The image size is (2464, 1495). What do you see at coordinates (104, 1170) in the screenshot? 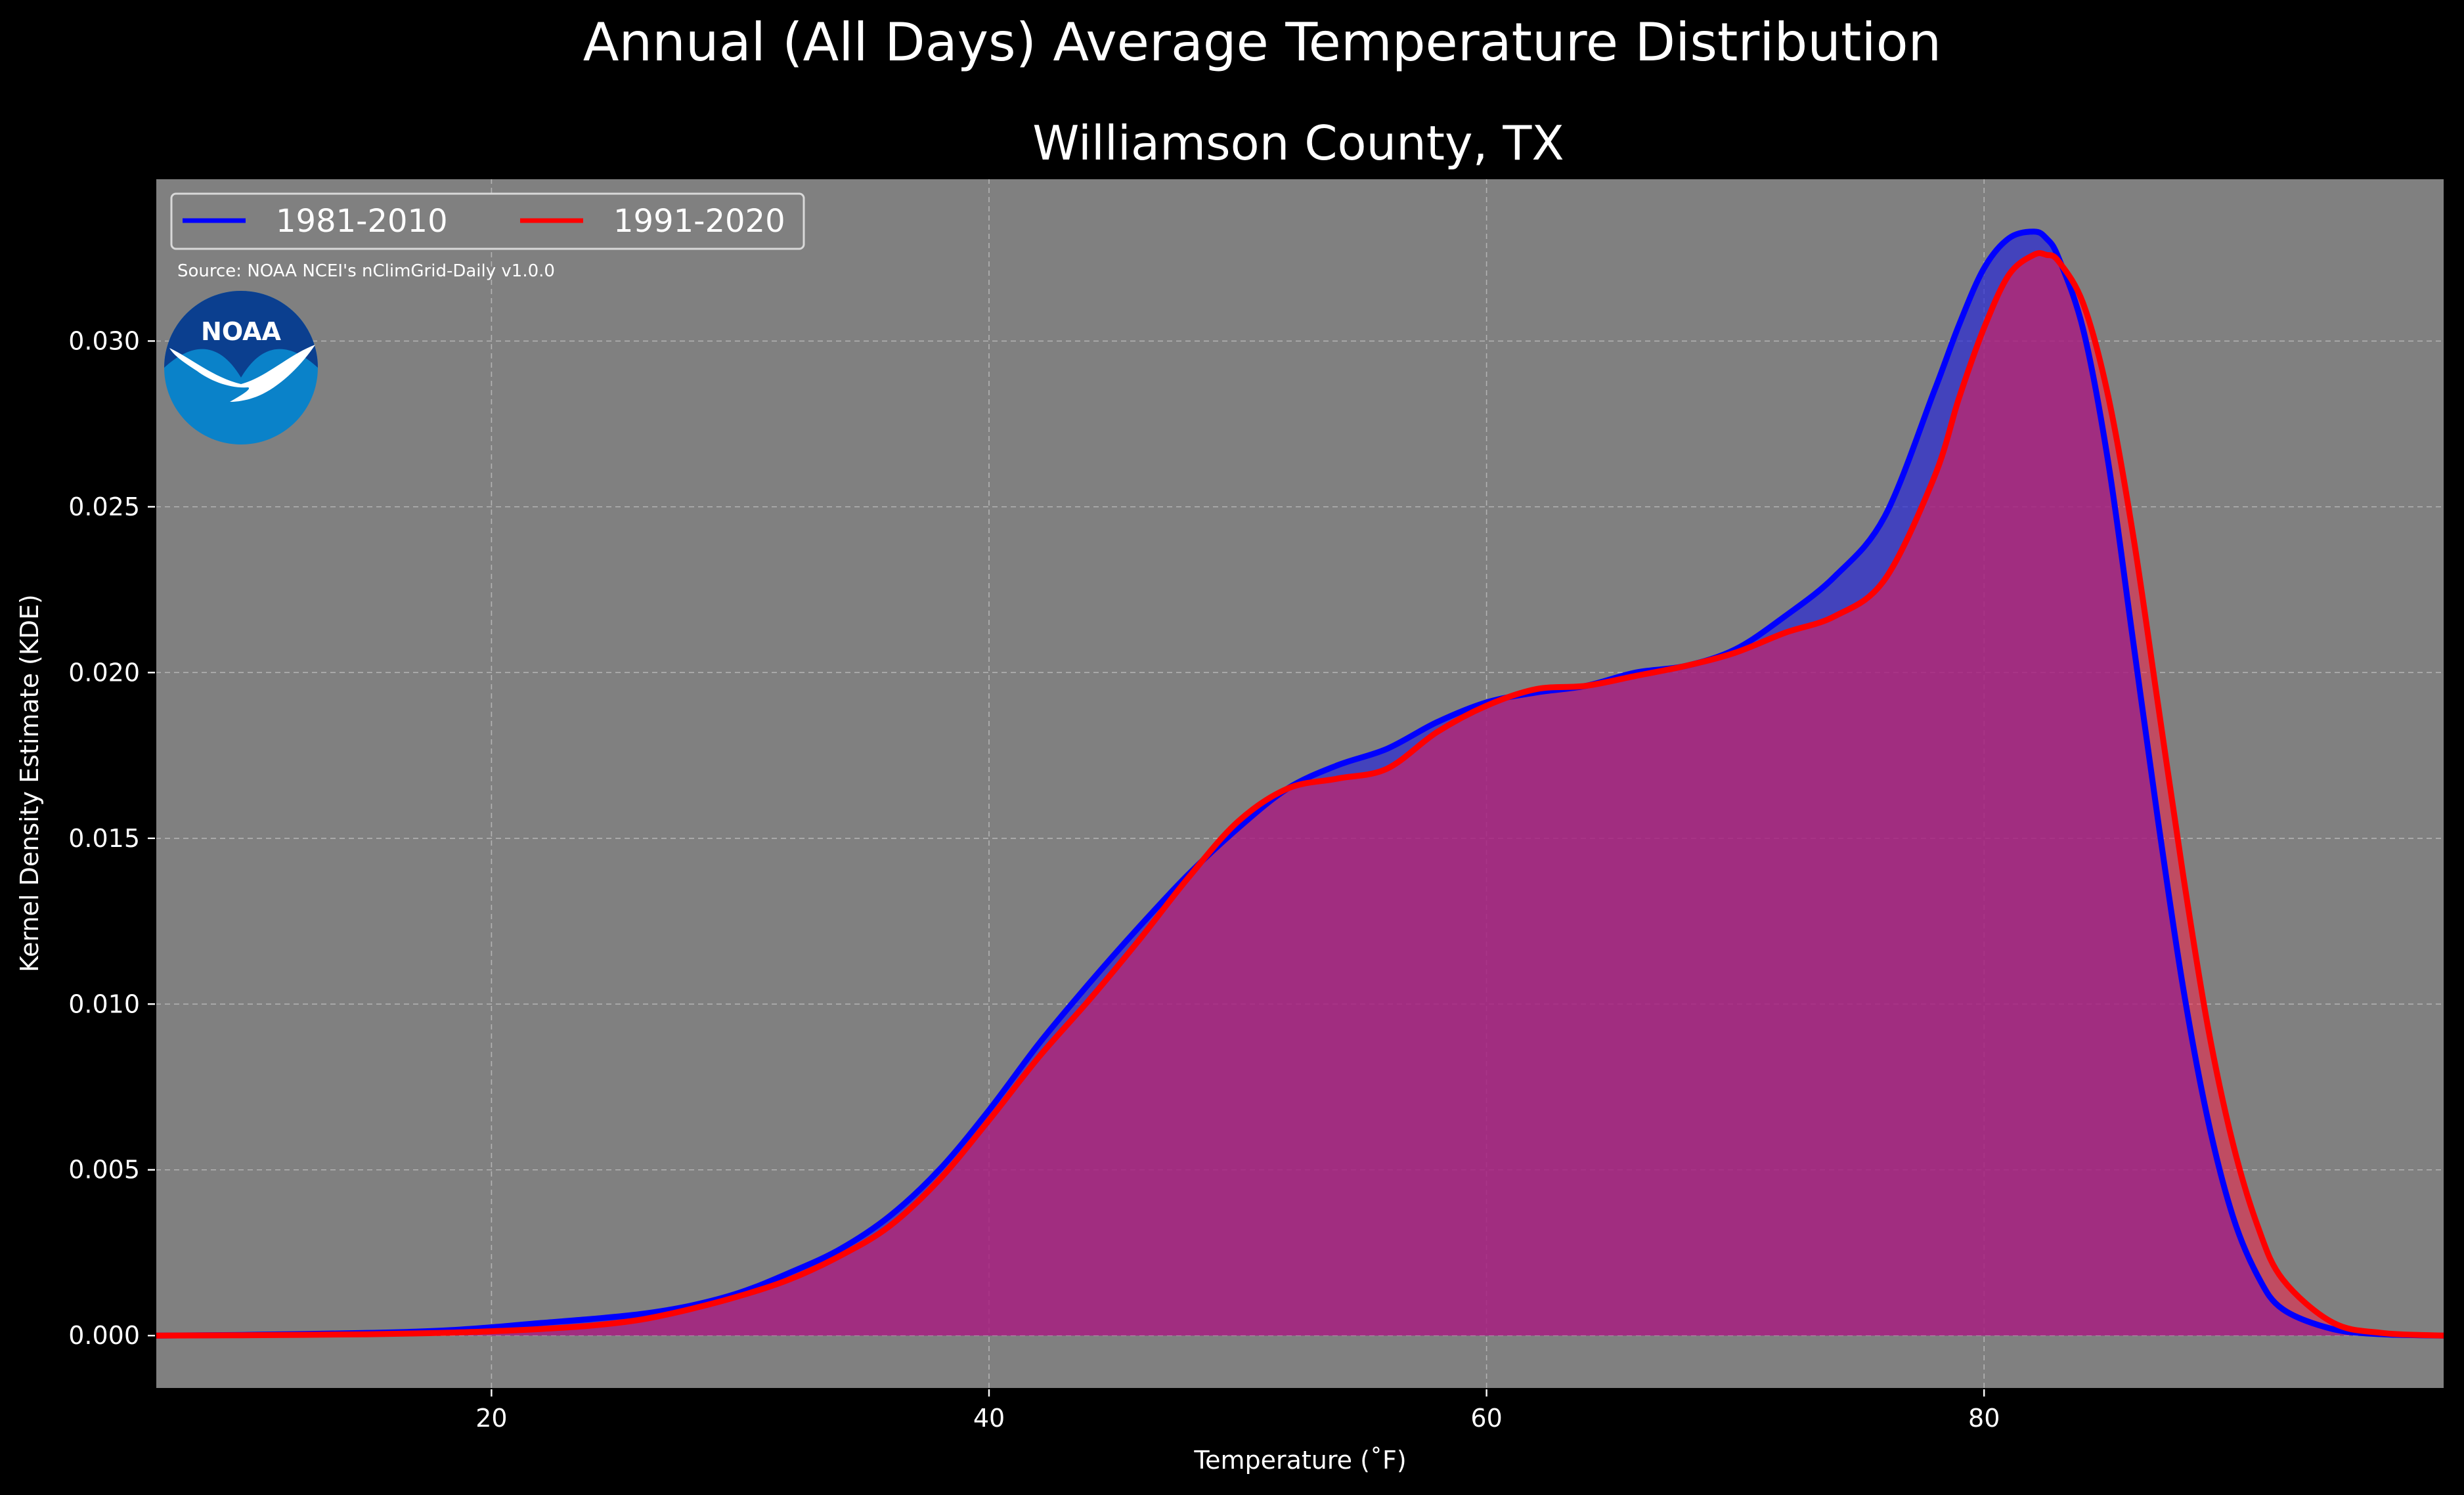
I see `y-tick-label: 0.005` at bounding box center [104, 1170].